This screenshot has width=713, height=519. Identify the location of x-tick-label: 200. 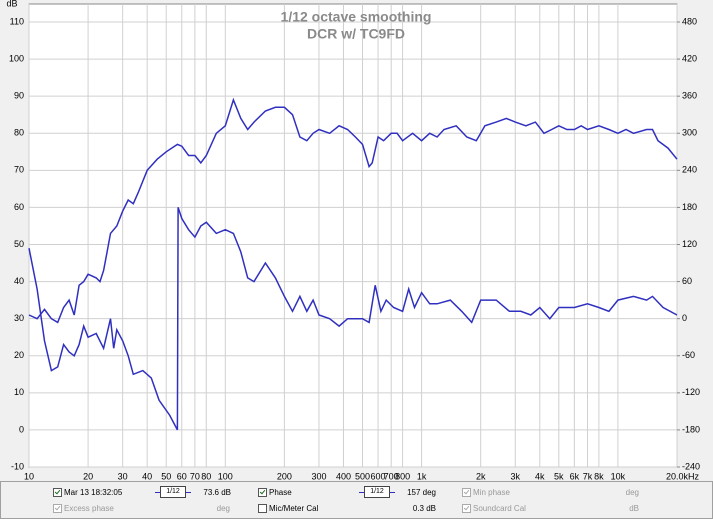
(284, 476).